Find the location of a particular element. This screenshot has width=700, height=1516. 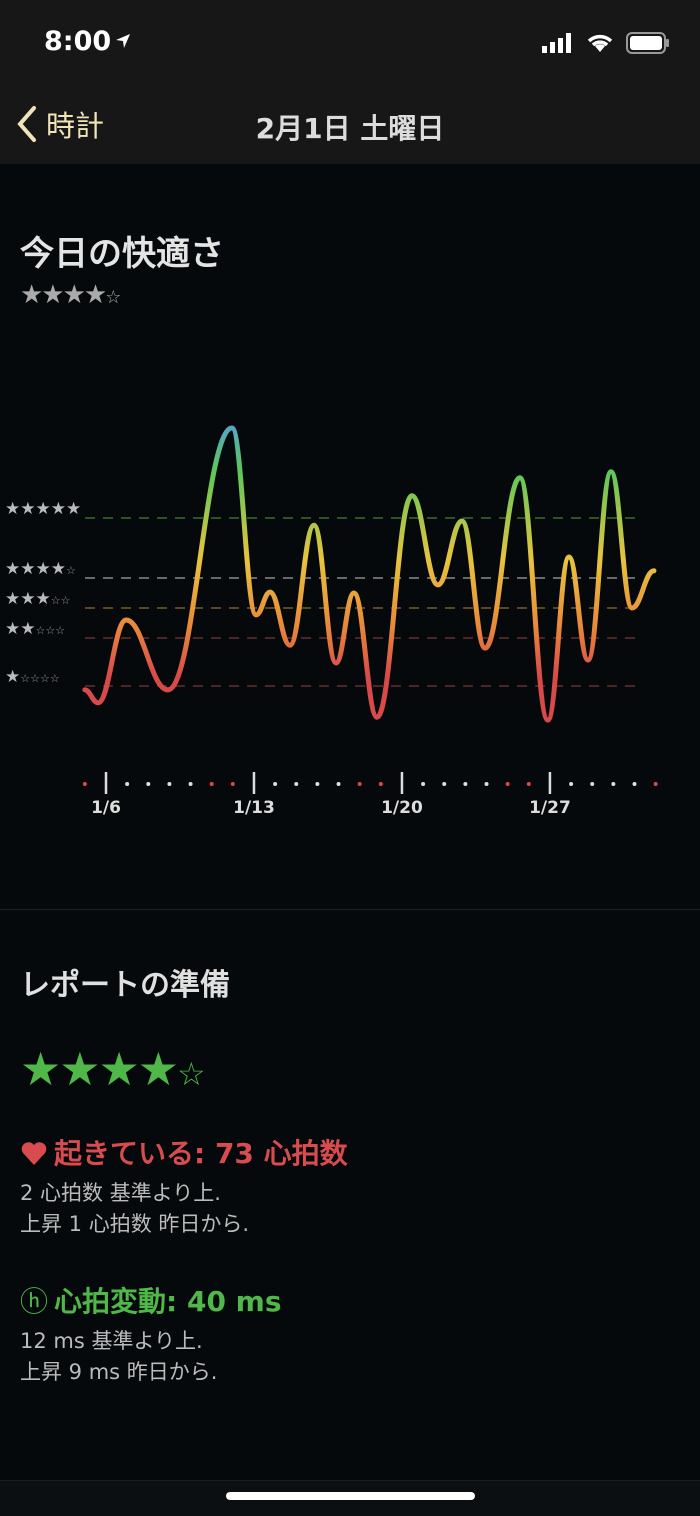

hrv-heading: ⓗ 心拍変動: 40 ms is located at coordinates (151, 1300).